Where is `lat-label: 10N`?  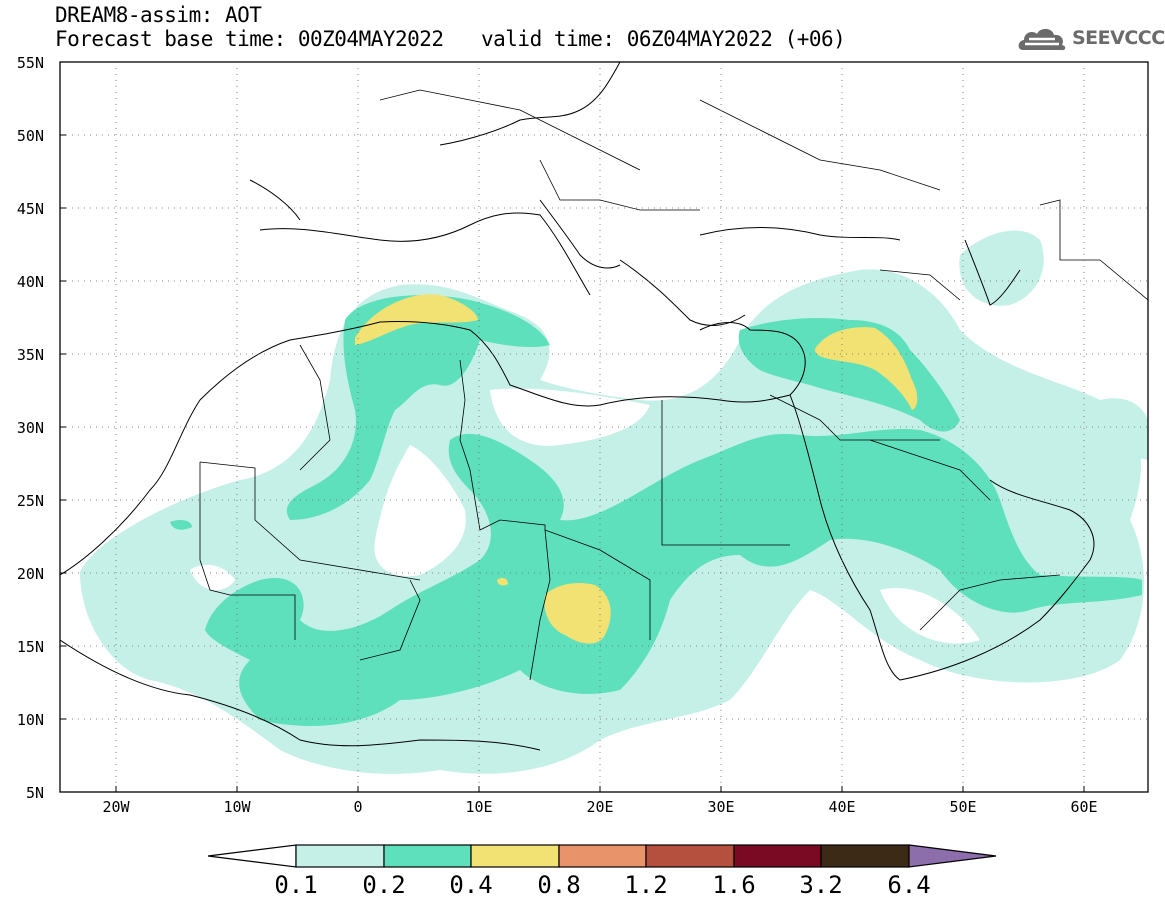
lat-label: 10N is located at coordinates (30, 720).